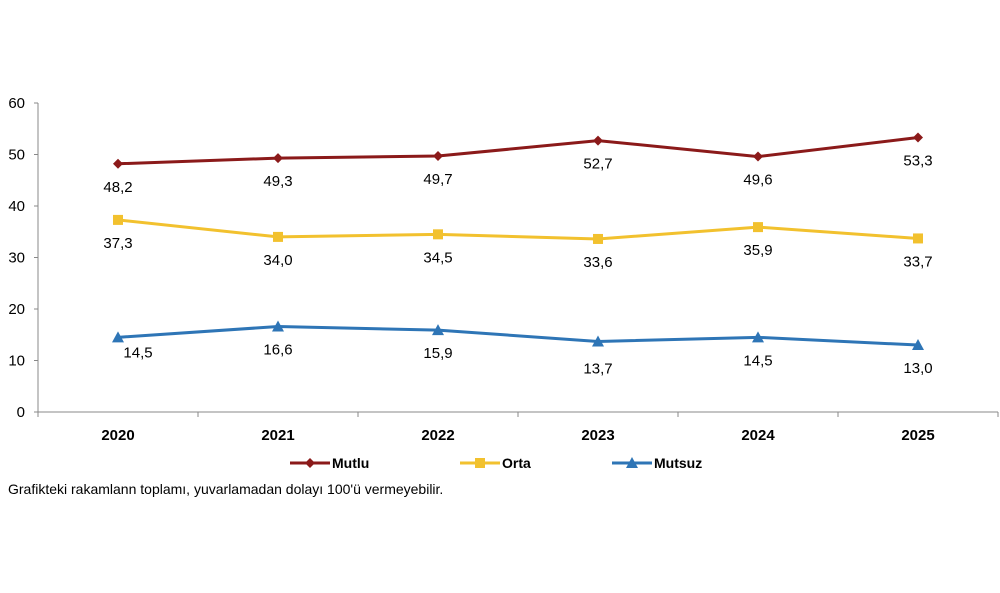 This screenshot has height=593, width=1000. I want to click on legend-mutlu-label: Mutlu, so click(350, 463).